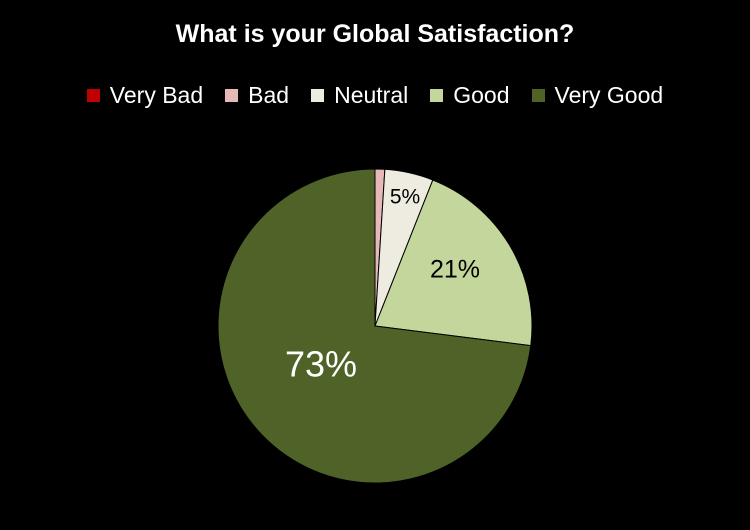 The width and height of the screenshot is (750, 530). What do you see at coordinates (405, 197) in the screenshot?
I see `data-label-neutral: 5%` at bounding box center [405, 197].